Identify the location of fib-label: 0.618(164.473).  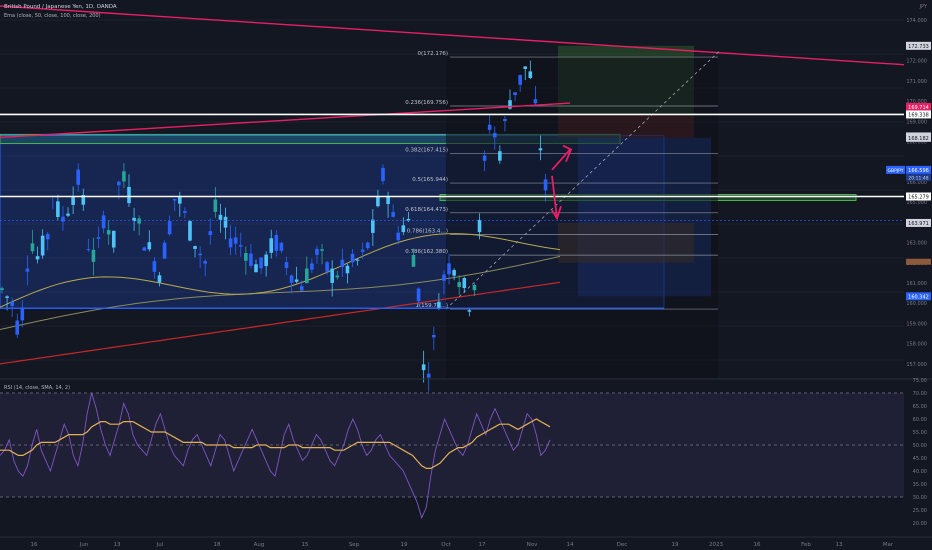
(426, 210).